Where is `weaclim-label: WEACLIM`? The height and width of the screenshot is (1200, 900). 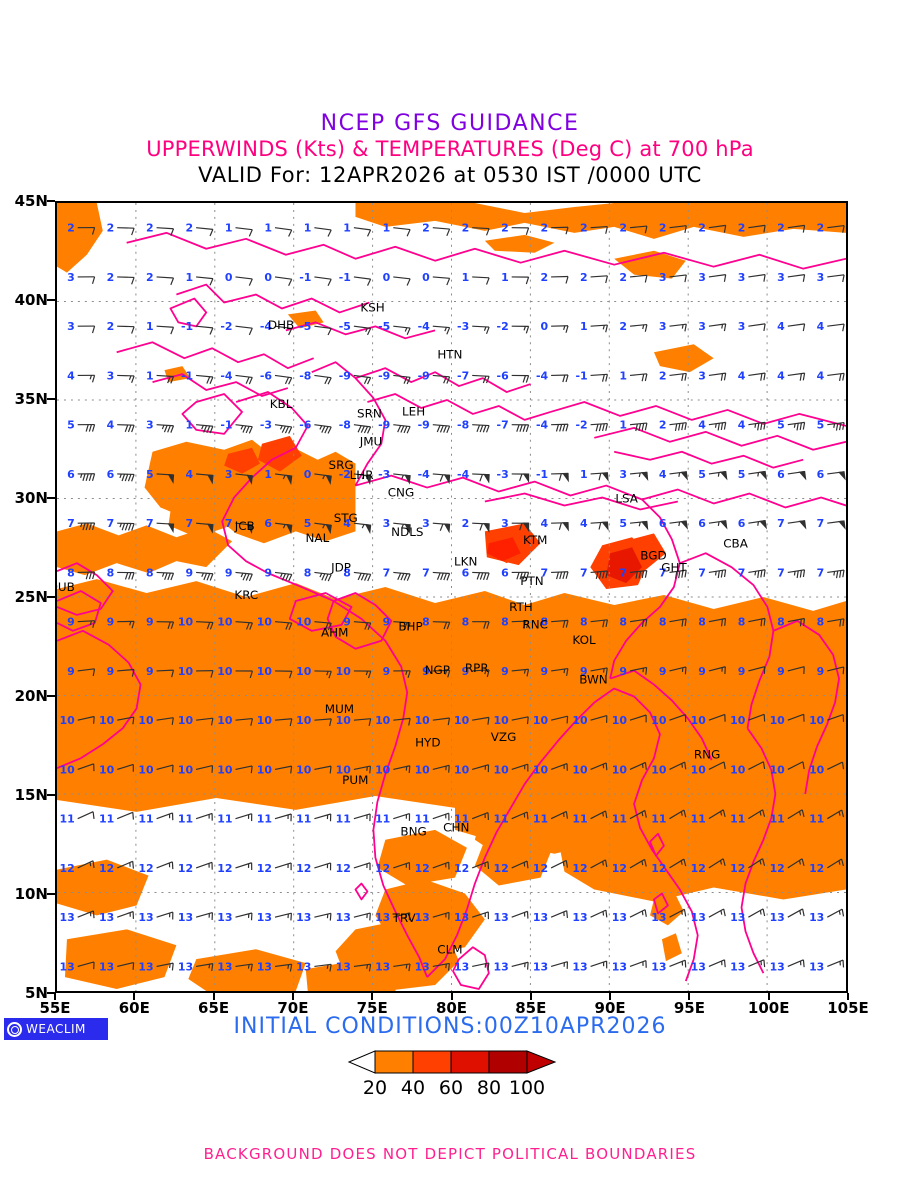
weaclim-label: WEACLIM is located at coordinates (56, 1029).